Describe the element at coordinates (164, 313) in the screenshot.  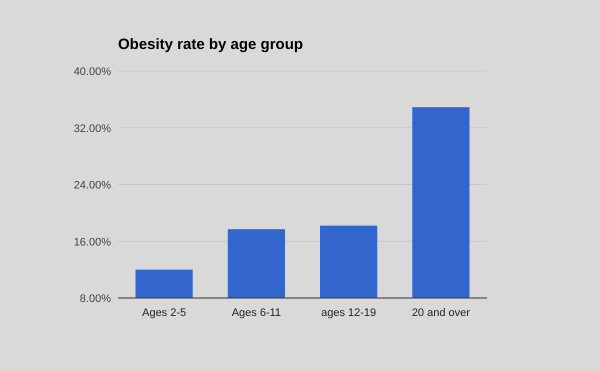
I see `x-tick-label: Ages 2-5` at that location.